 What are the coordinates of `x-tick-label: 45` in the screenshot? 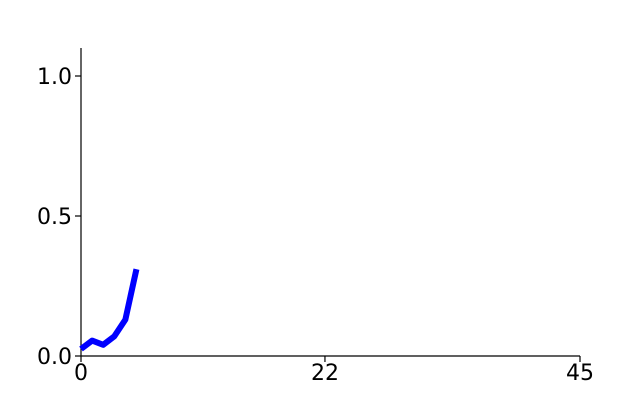 It's located at (580, 373).